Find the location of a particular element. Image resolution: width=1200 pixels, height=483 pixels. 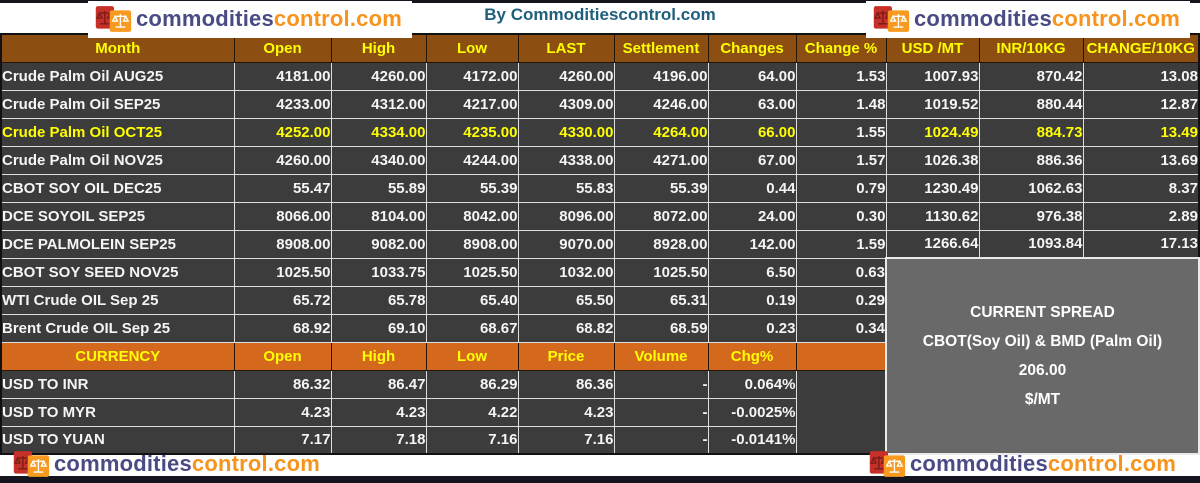

brand-logo-top-left: commoditiescontrol.com is located at coordinates (250, 19).